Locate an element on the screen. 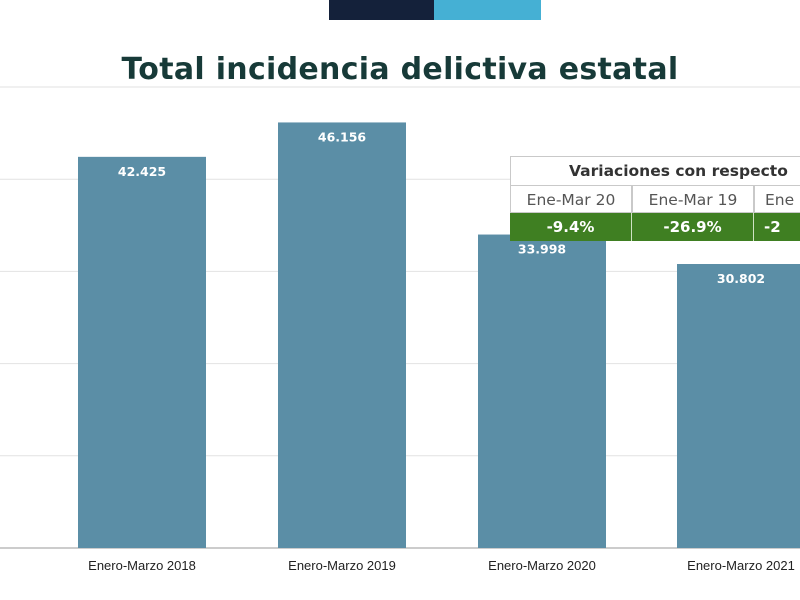  bar-value-label: 46.156 is located at coordinates (342, 136).